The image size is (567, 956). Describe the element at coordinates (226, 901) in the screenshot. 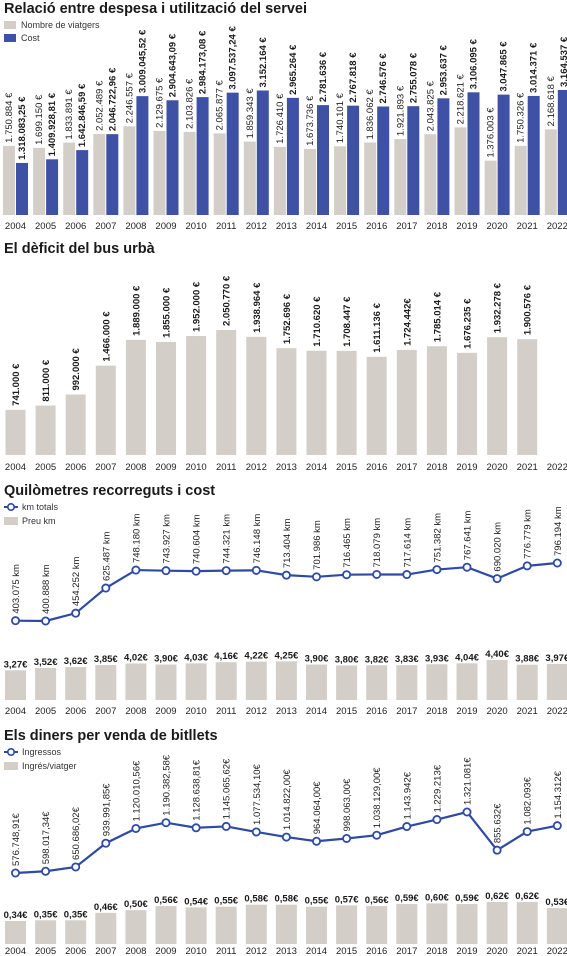

I see `data-label: 0,55€` at that location.